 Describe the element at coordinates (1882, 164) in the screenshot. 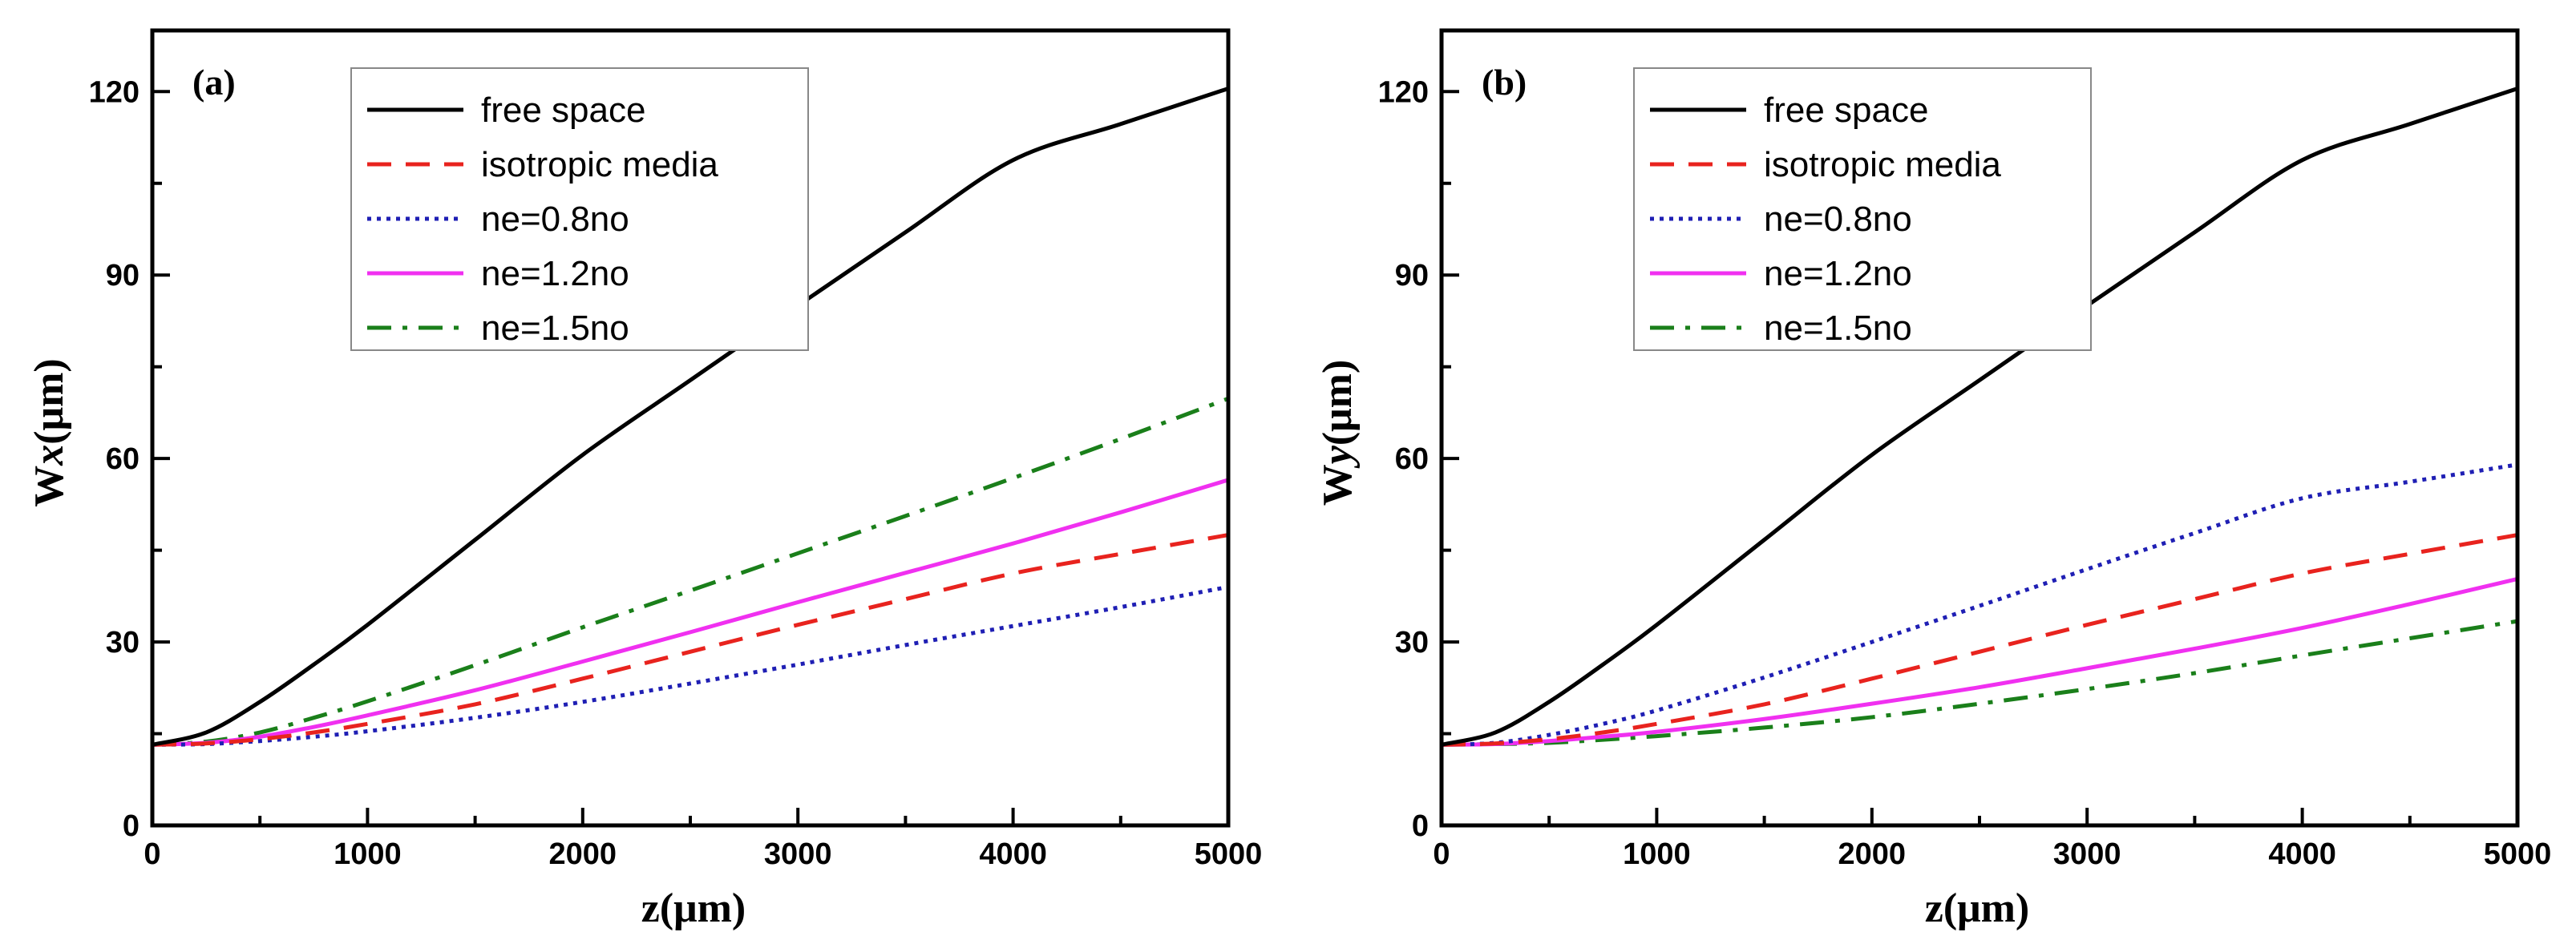

I see `panel-b-legend-label: isotropic media` at that location.